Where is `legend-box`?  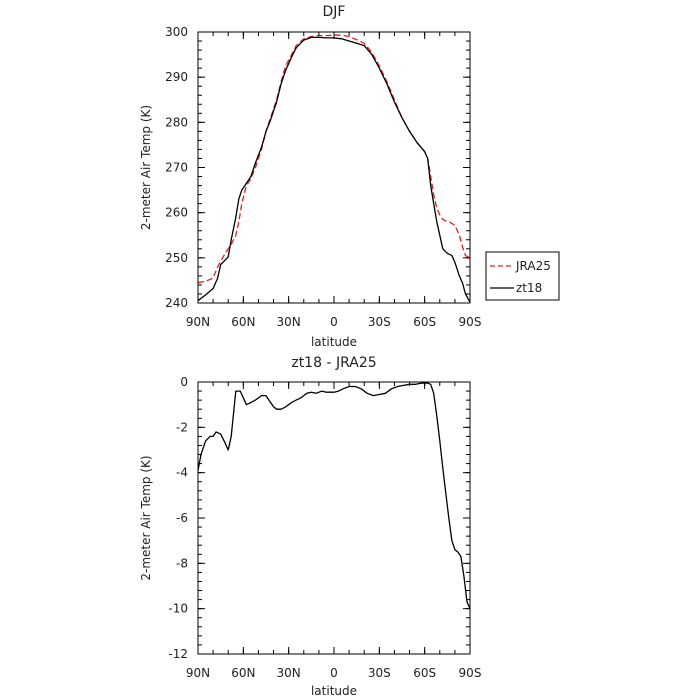 legend-box is located at coordinates (522, 276).